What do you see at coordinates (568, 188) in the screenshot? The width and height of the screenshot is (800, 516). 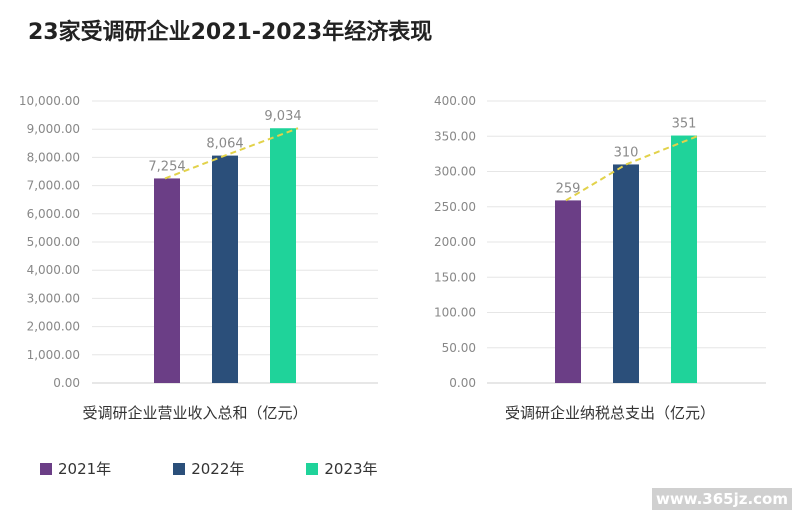 I see `chart1-value-label-0: 259` at bounding box center [568, 188].